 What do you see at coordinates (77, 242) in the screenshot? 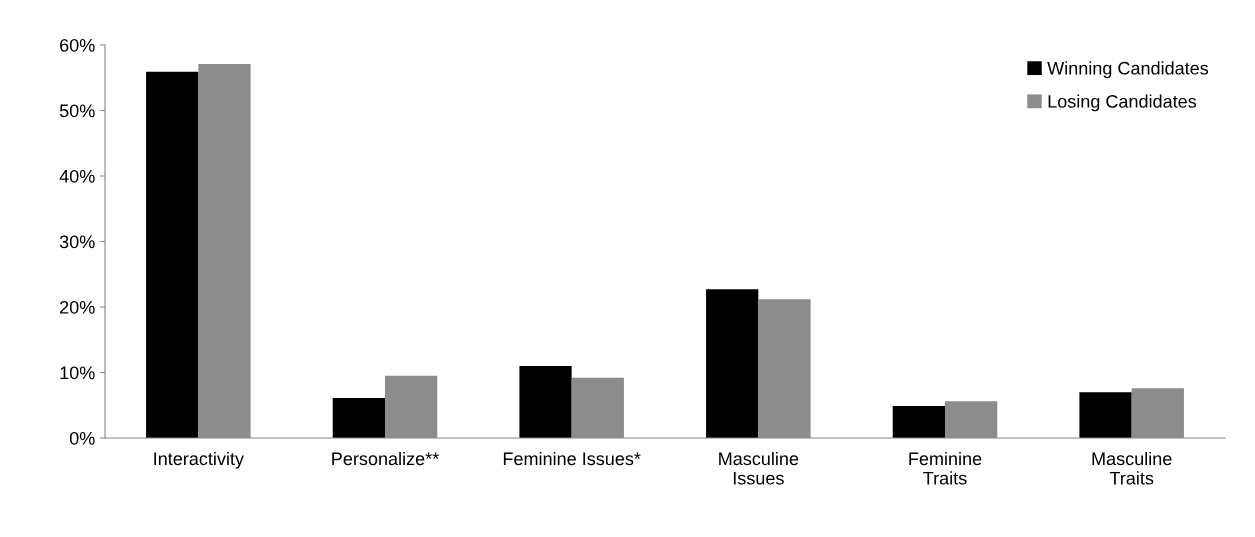
I see `y-tick-label: 30%` at bounding box center [77, 242].